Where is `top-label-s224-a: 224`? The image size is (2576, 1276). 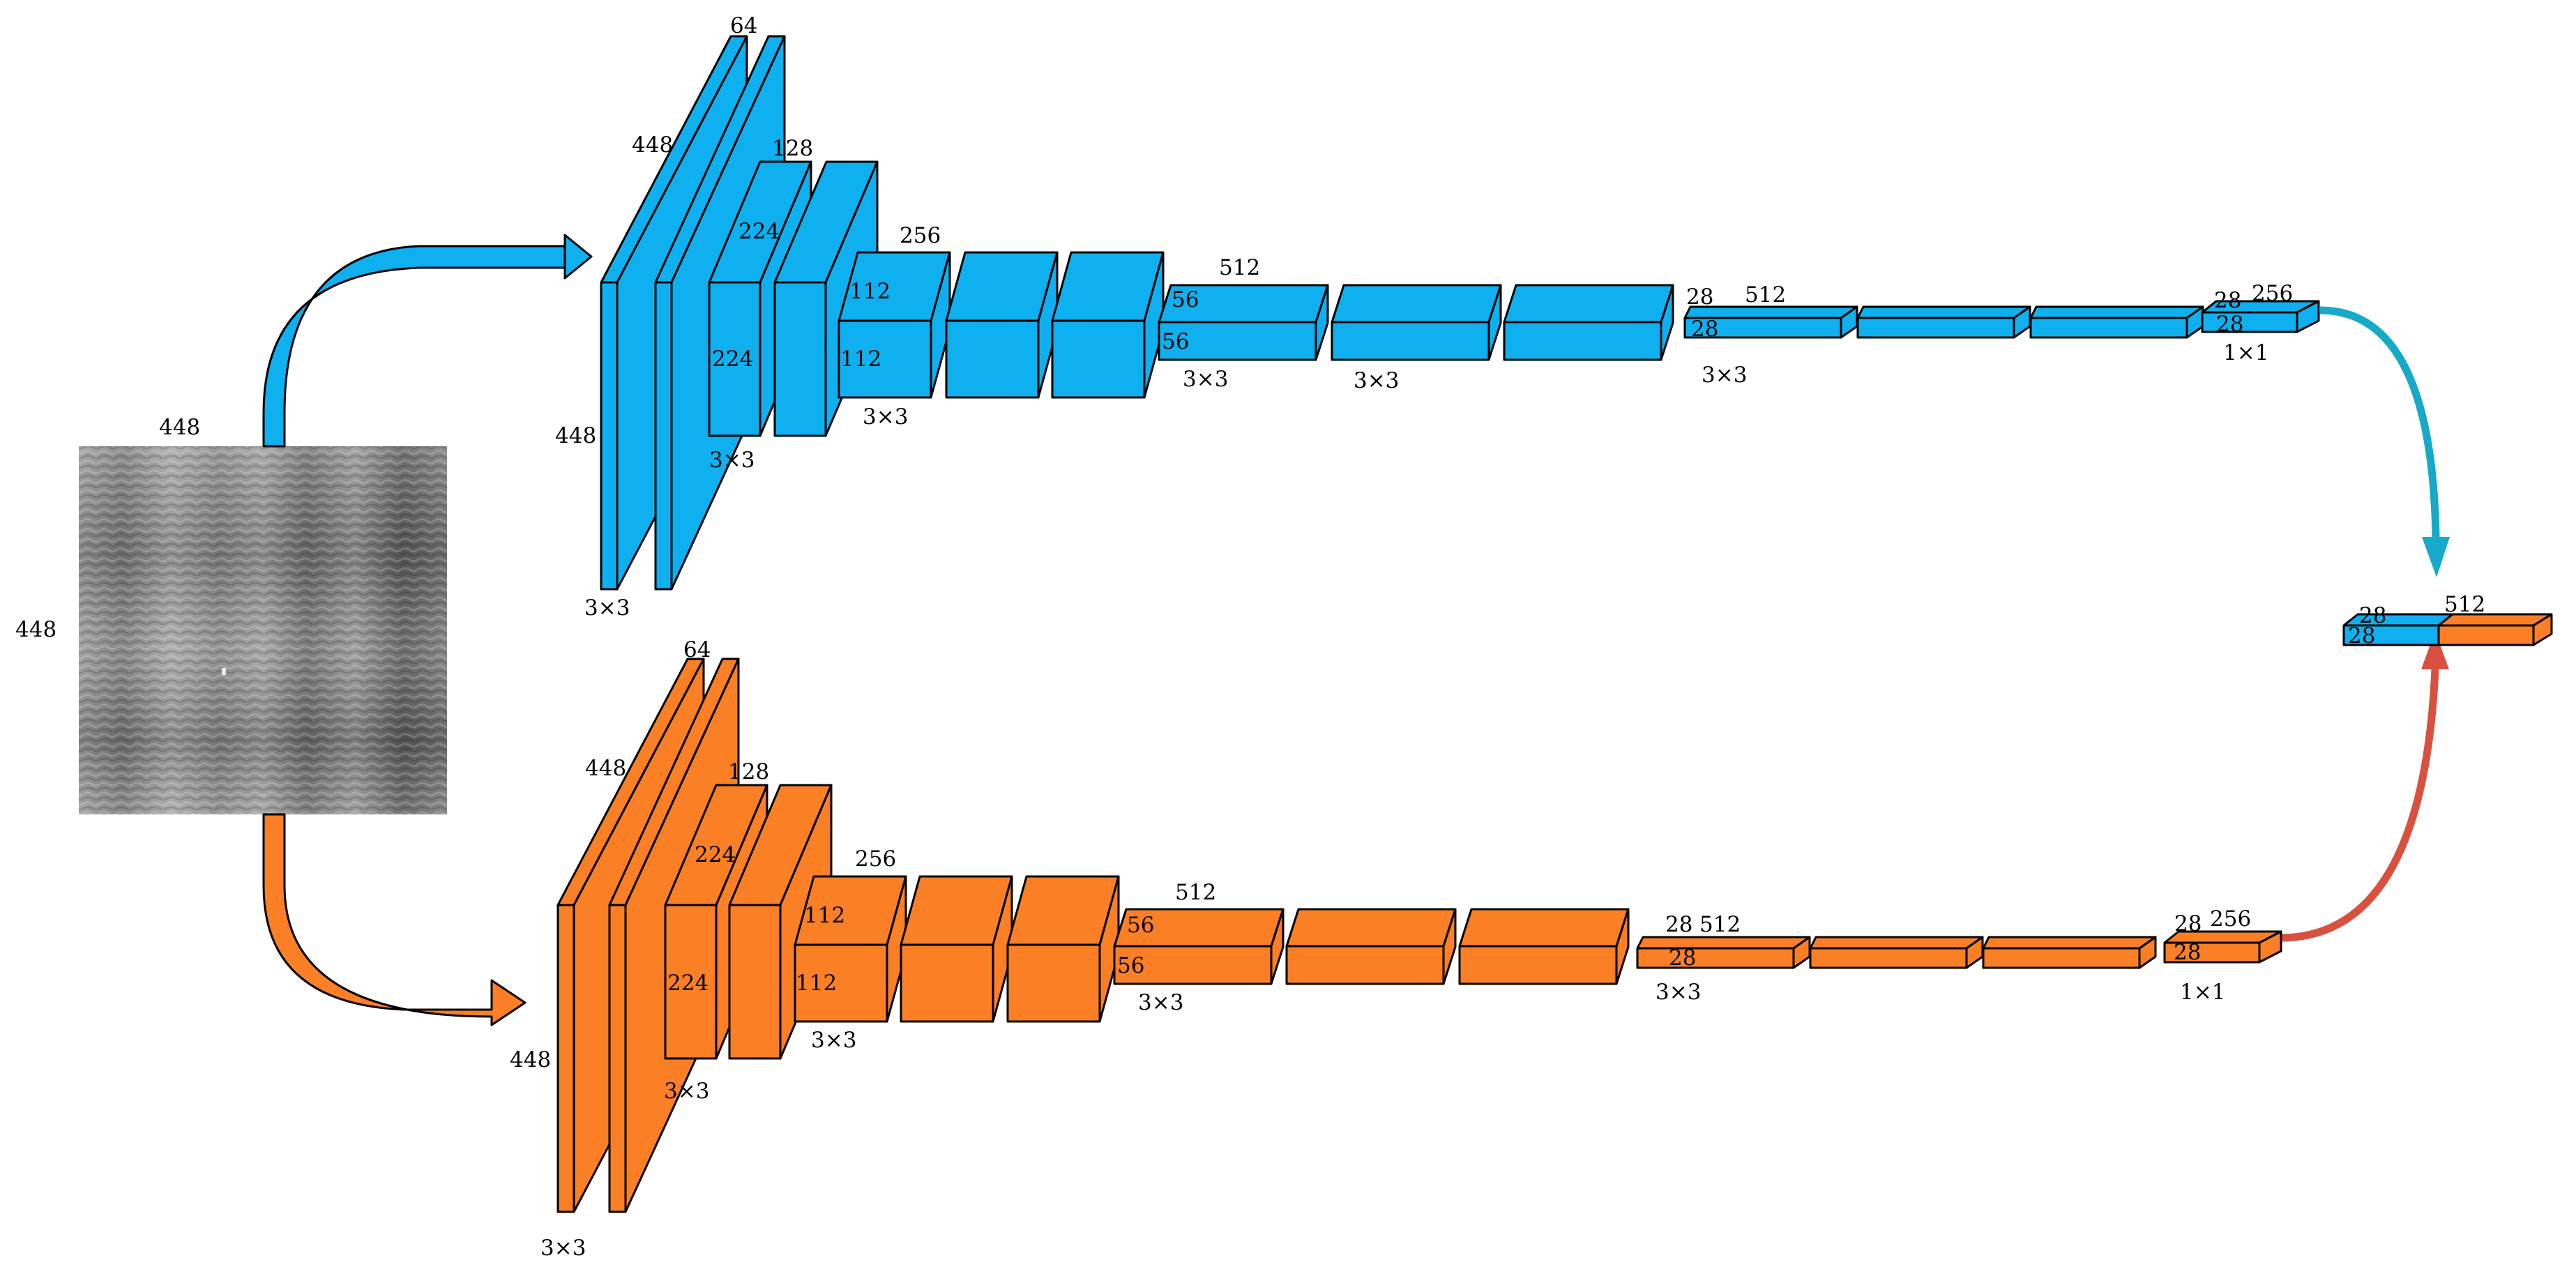
top-label-s224-a: 224 is located at coordinates (759, 231).